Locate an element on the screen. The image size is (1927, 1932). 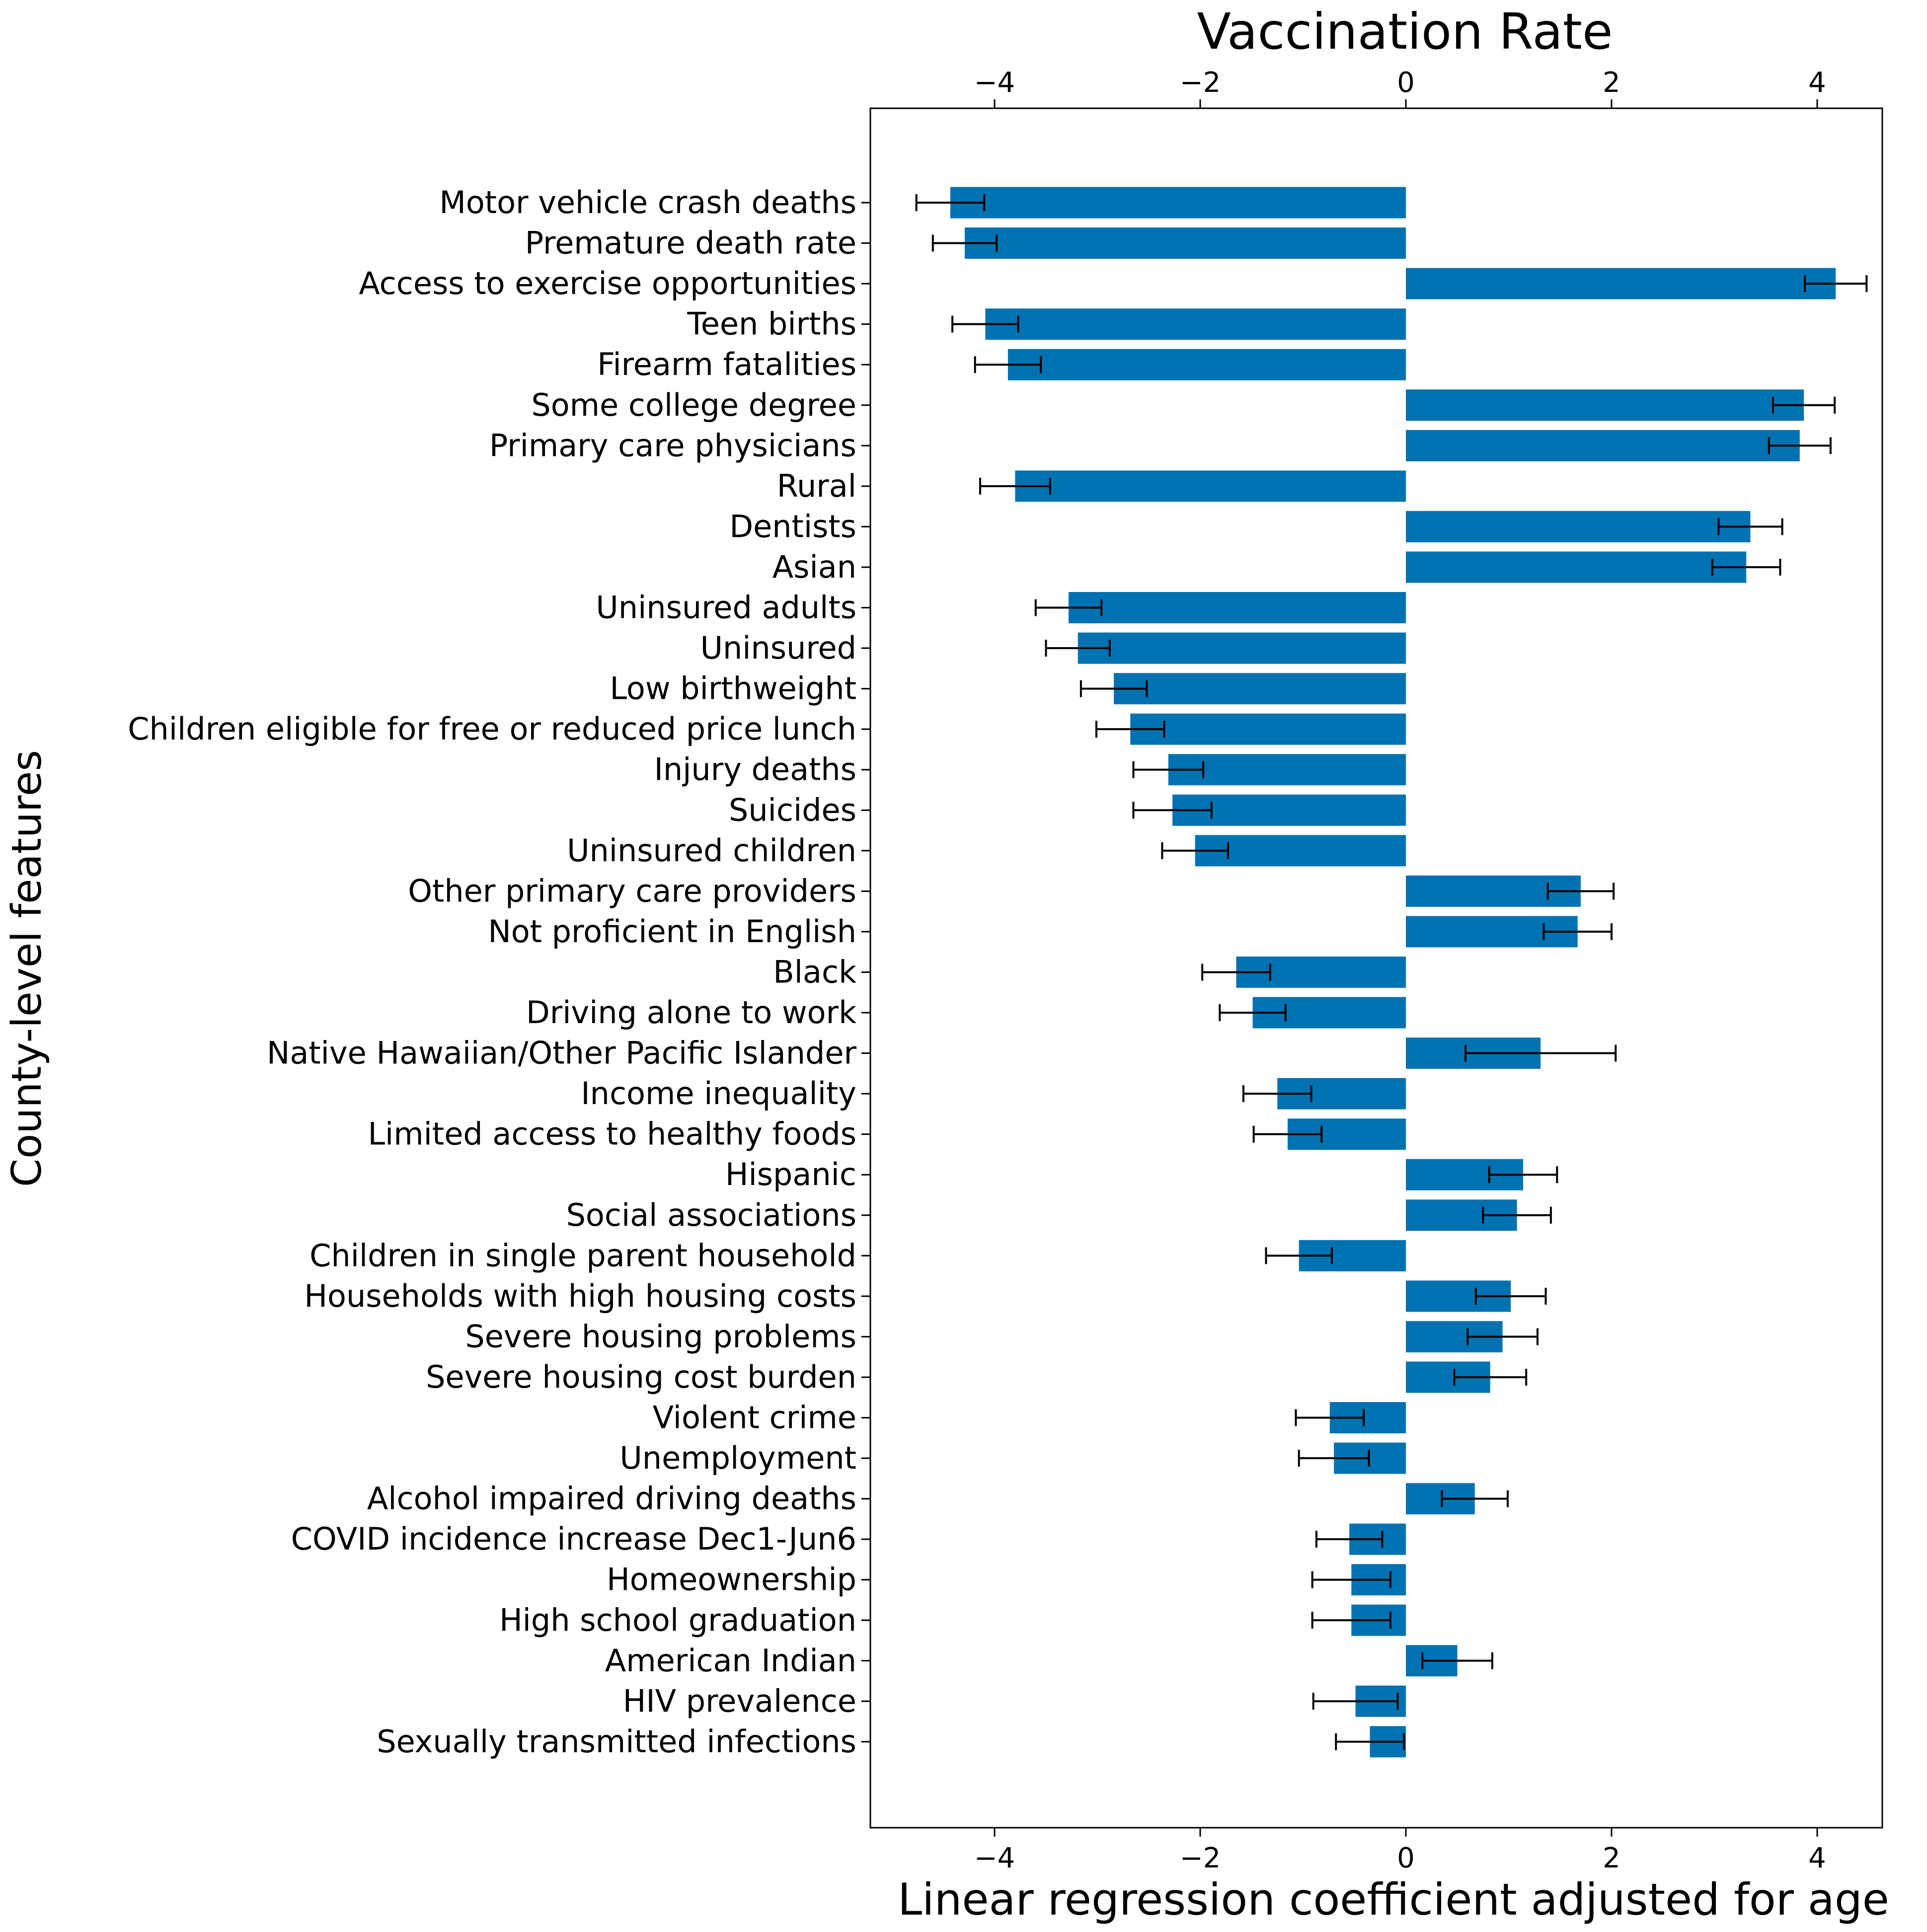
y-tick-label-5: Some college degree is located at coordinates (693, 405).